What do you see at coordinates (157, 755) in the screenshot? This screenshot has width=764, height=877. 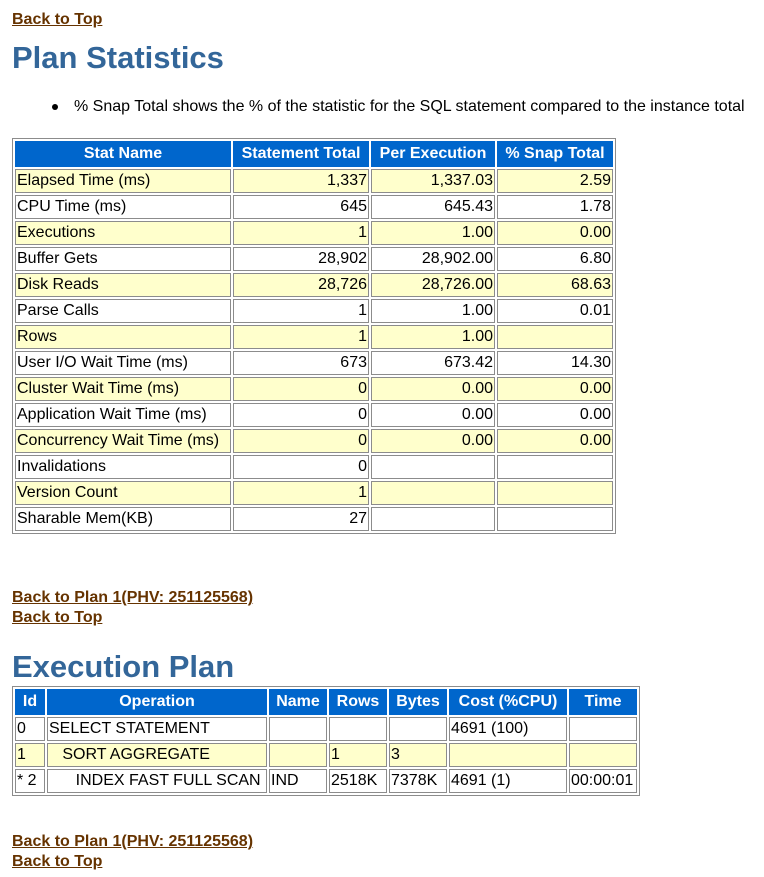 I see `table-cell: SORT AGGREGATE` at bounding box center [157, 755].